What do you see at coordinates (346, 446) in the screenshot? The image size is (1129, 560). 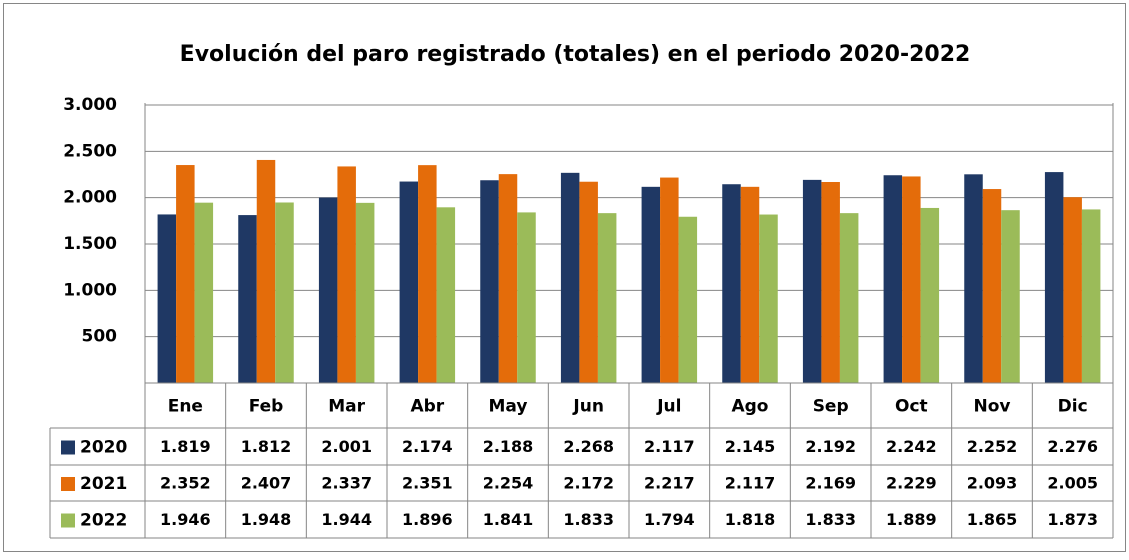 I see `data-label: 2.001` at bounding box center [346, 446].